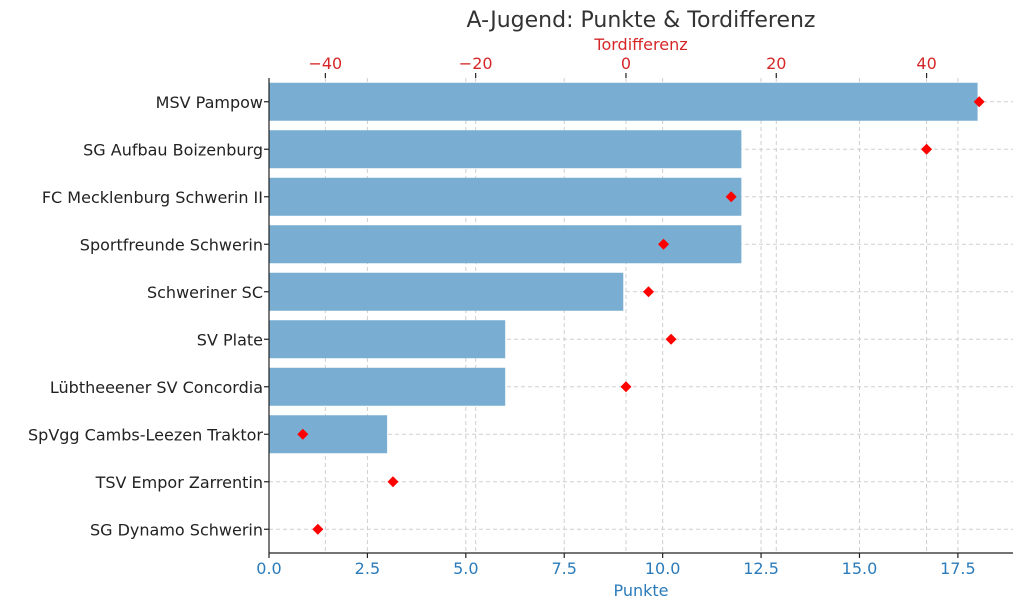 This screenshot has height=610, width=1024. What do you see at coordinates (926, 63) in the screenshot?
I see `top-tick-label-4: 40` at bounding box center [926, 63].